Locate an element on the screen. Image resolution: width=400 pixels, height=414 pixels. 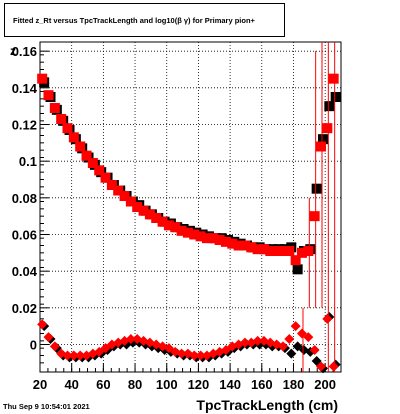
x-tick-label: 160 is located at coordinates (262, 384).